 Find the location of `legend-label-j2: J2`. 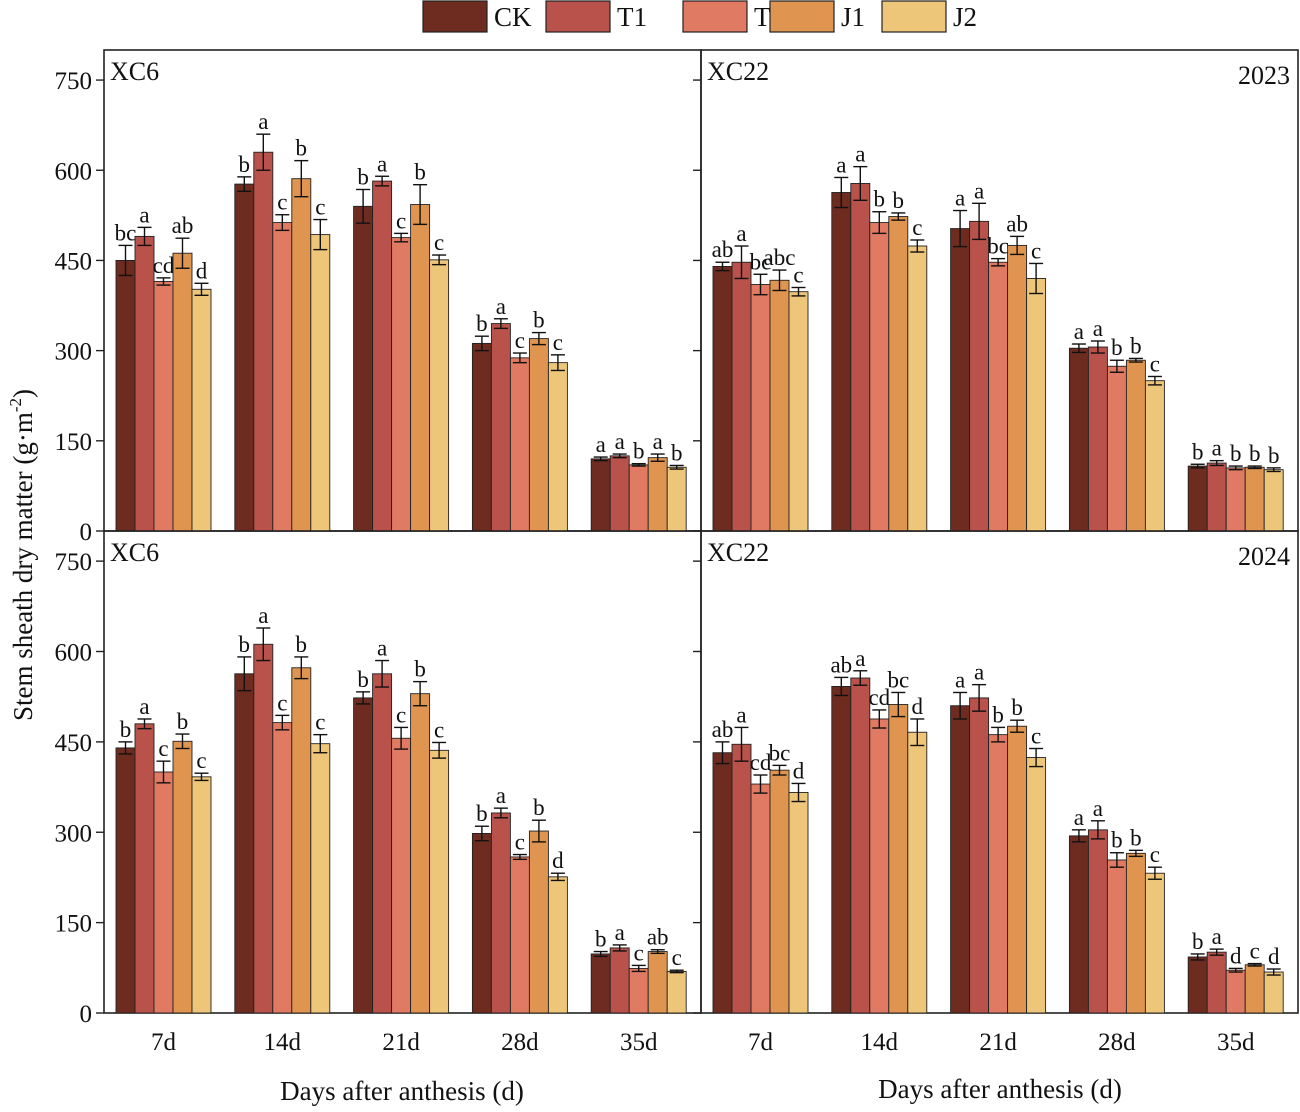

legend-label-j2: J2 is located at coordinates (965, 17).